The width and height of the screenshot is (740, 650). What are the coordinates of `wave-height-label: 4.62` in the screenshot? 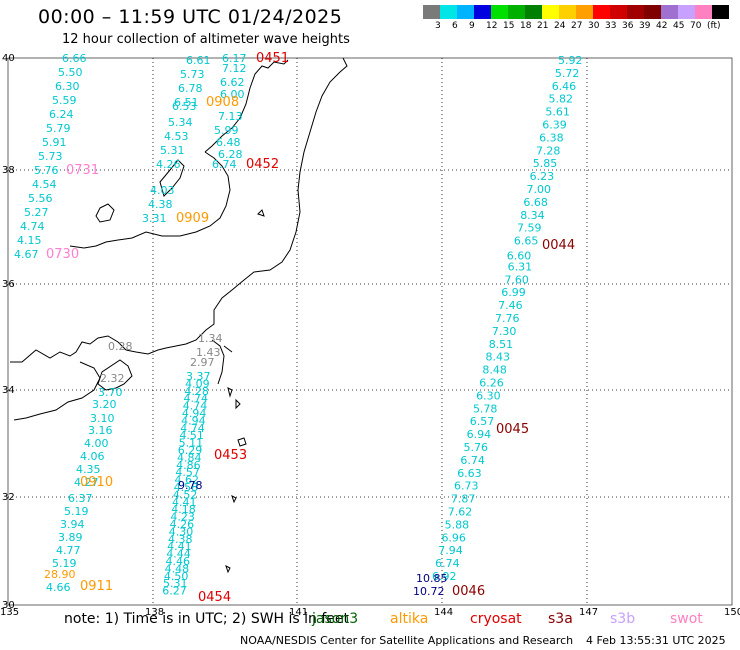 It's located at (187, 480).